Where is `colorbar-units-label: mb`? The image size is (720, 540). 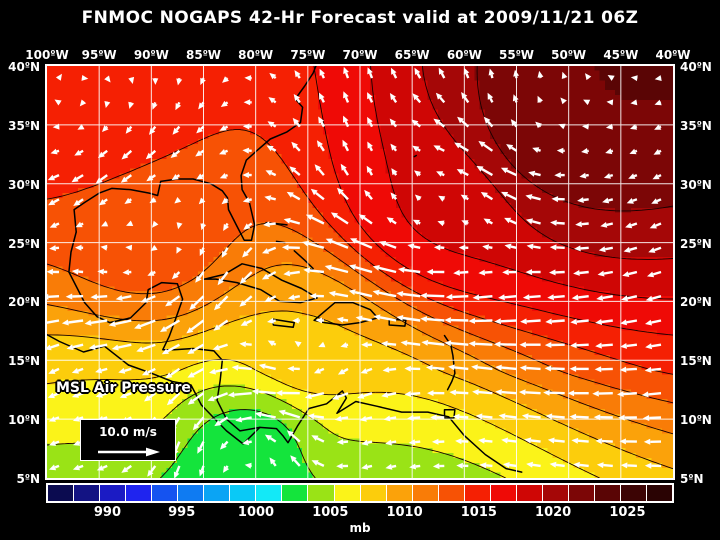 colorbar-units-label: mb is located at coordinates (360, 528).